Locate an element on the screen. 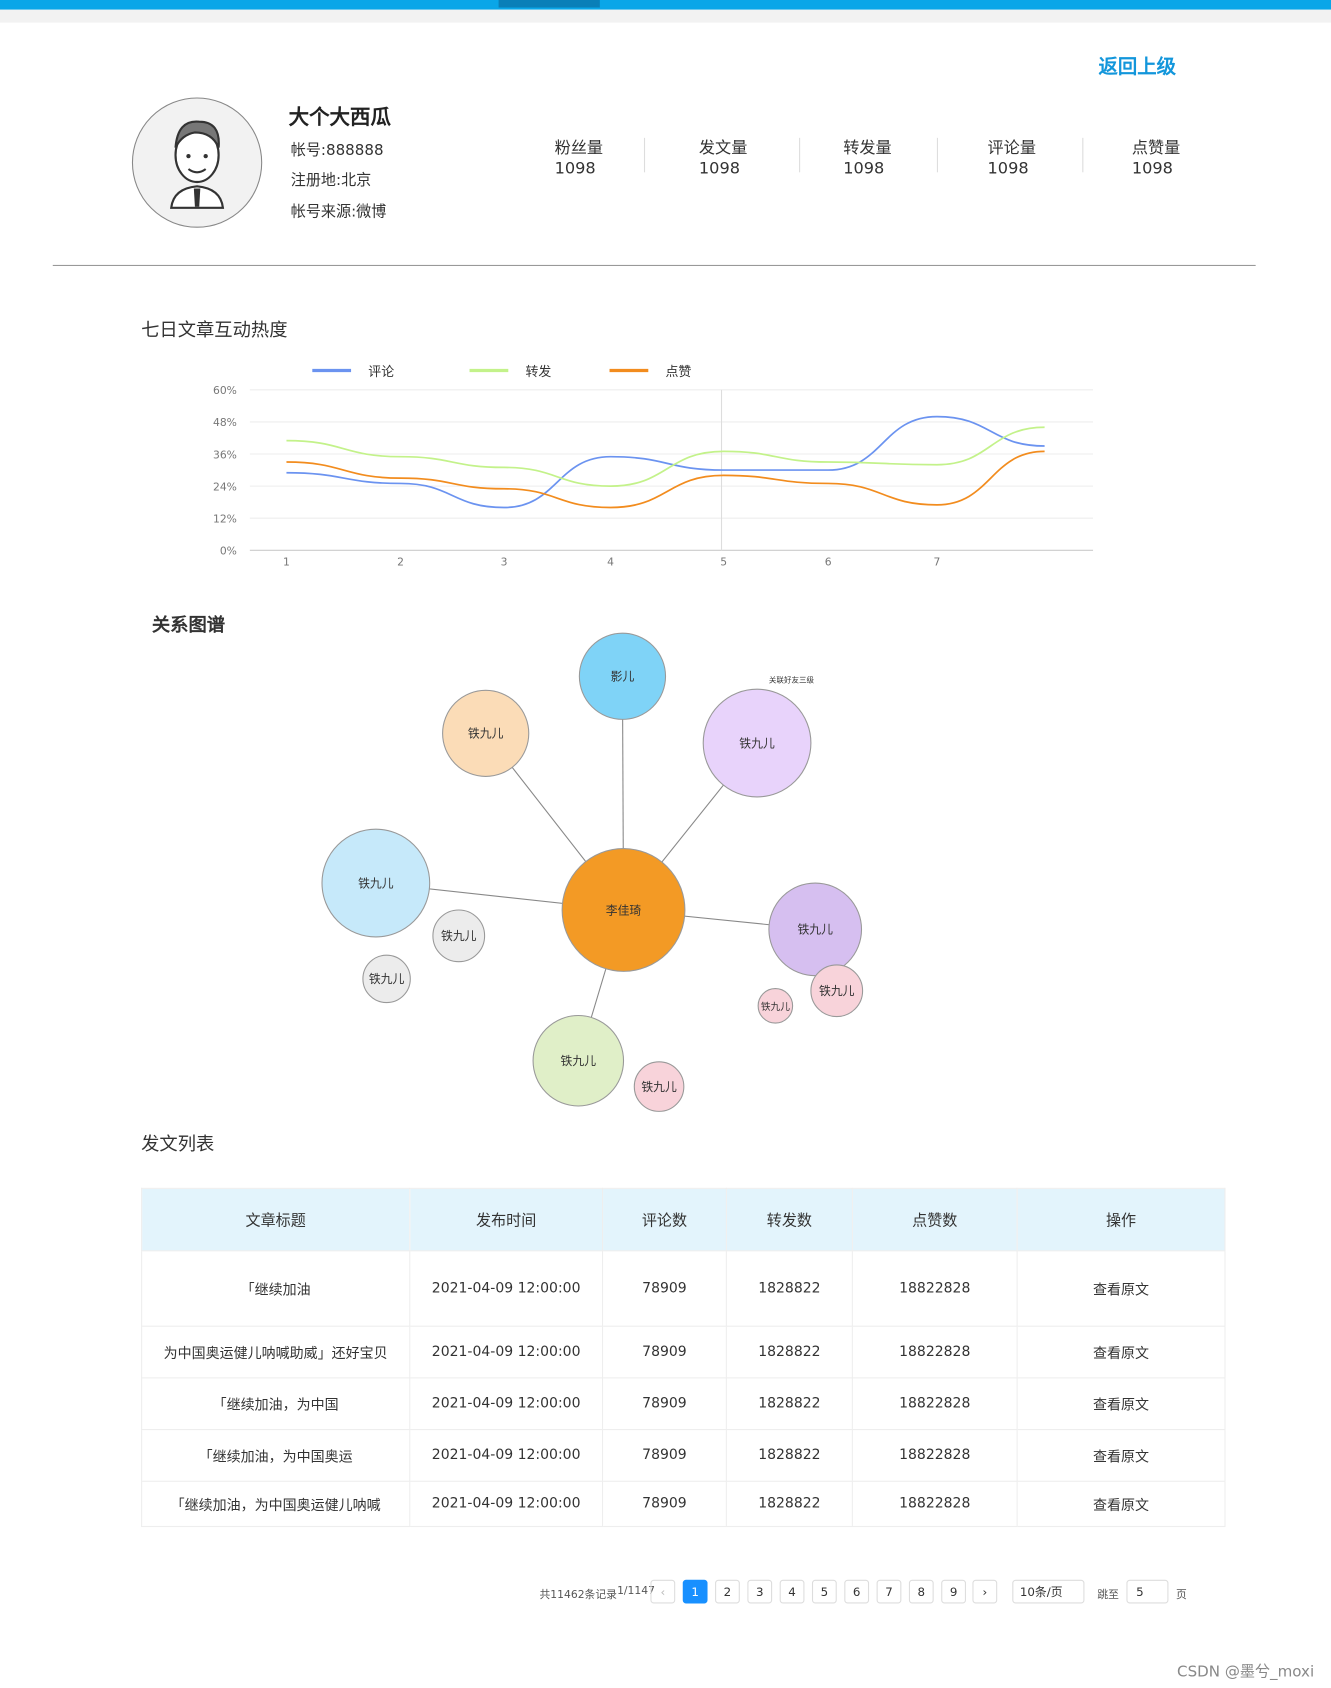  jump-text: 跳至 is located at coordinates (1108, 1595).